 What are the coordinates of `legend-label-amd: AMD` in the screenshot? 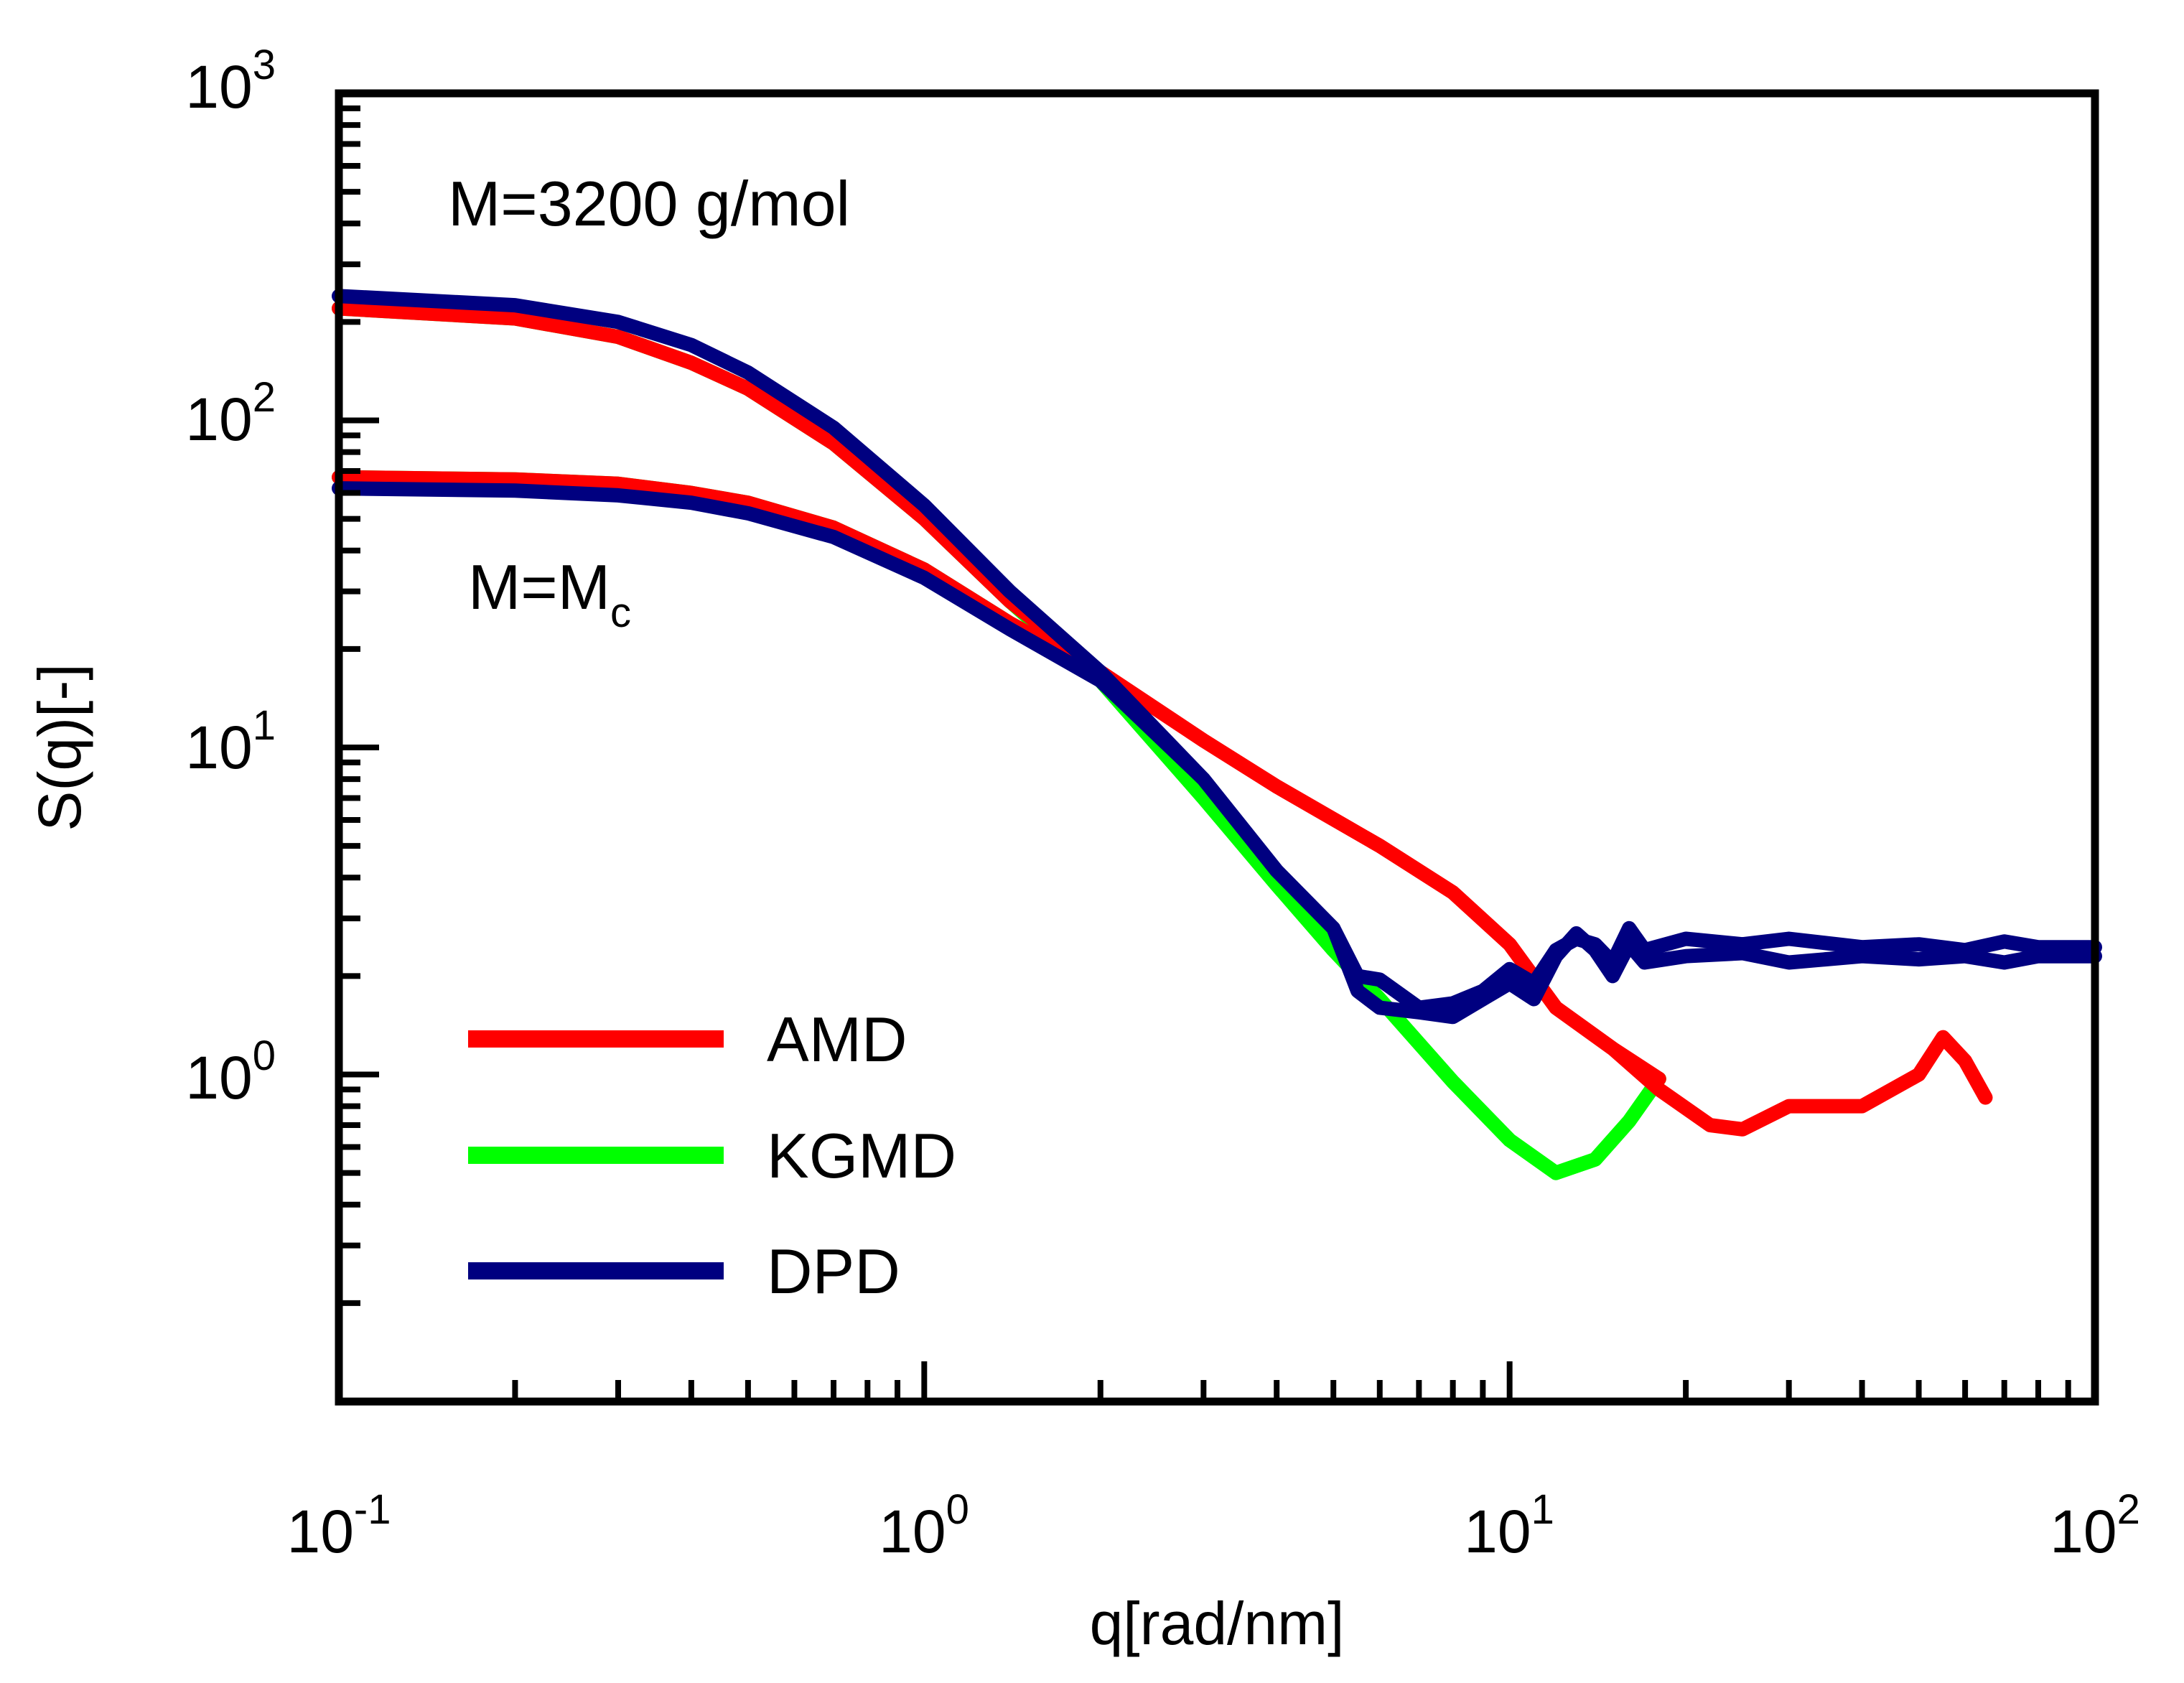 It's located at (837, 1039).